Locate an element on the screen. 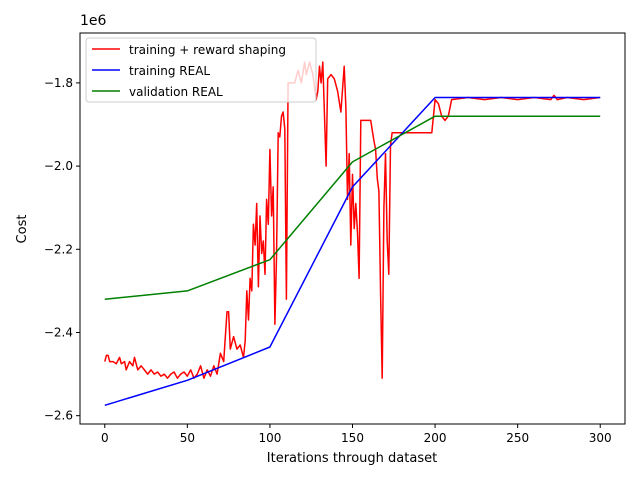  y-offset-label: 1e6 is located at coordinates (93, 21).